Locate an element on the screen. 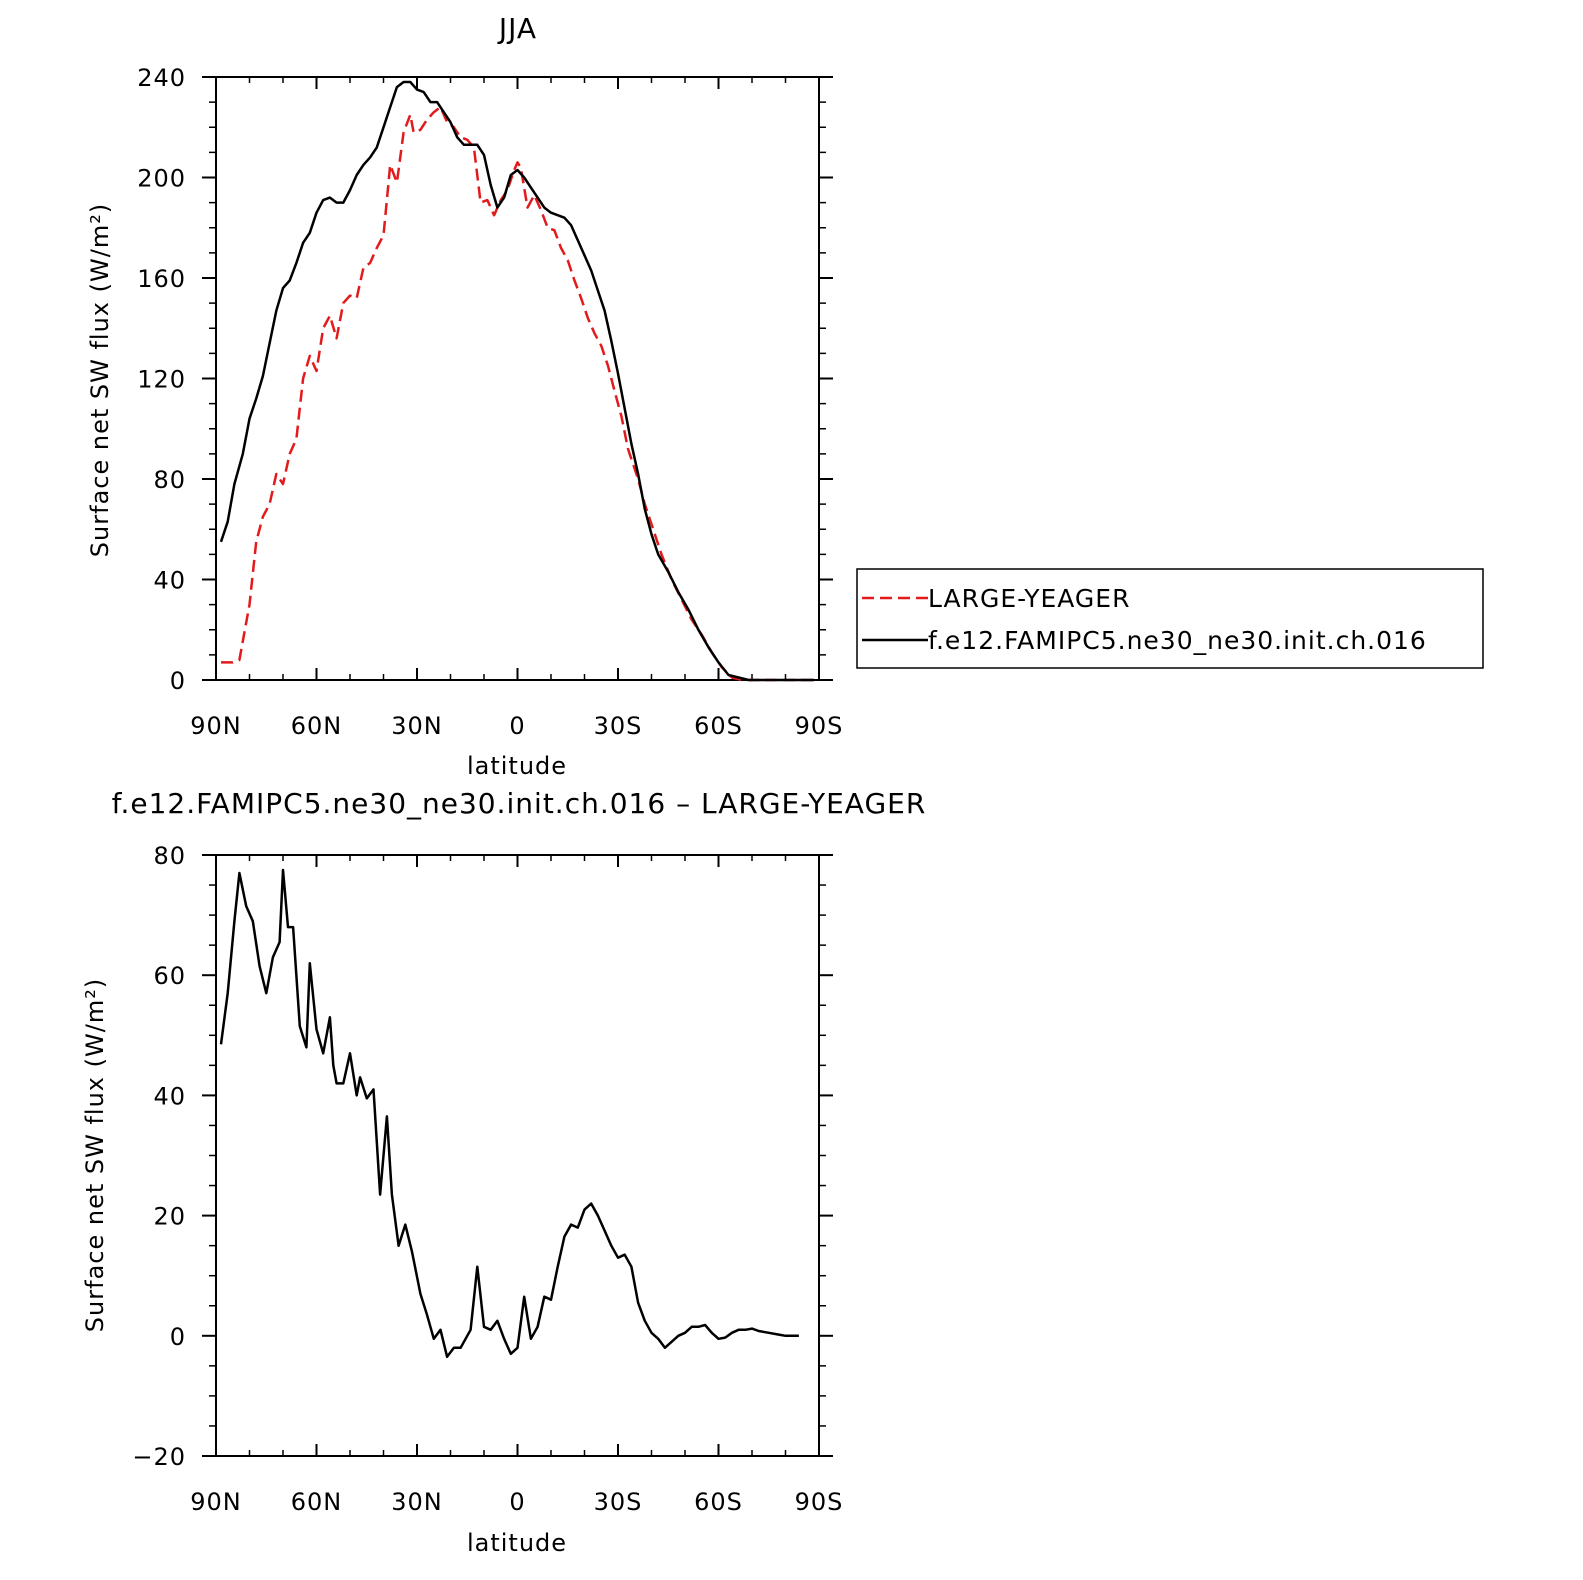  top-series-lines is located at coordinates (516, 381).